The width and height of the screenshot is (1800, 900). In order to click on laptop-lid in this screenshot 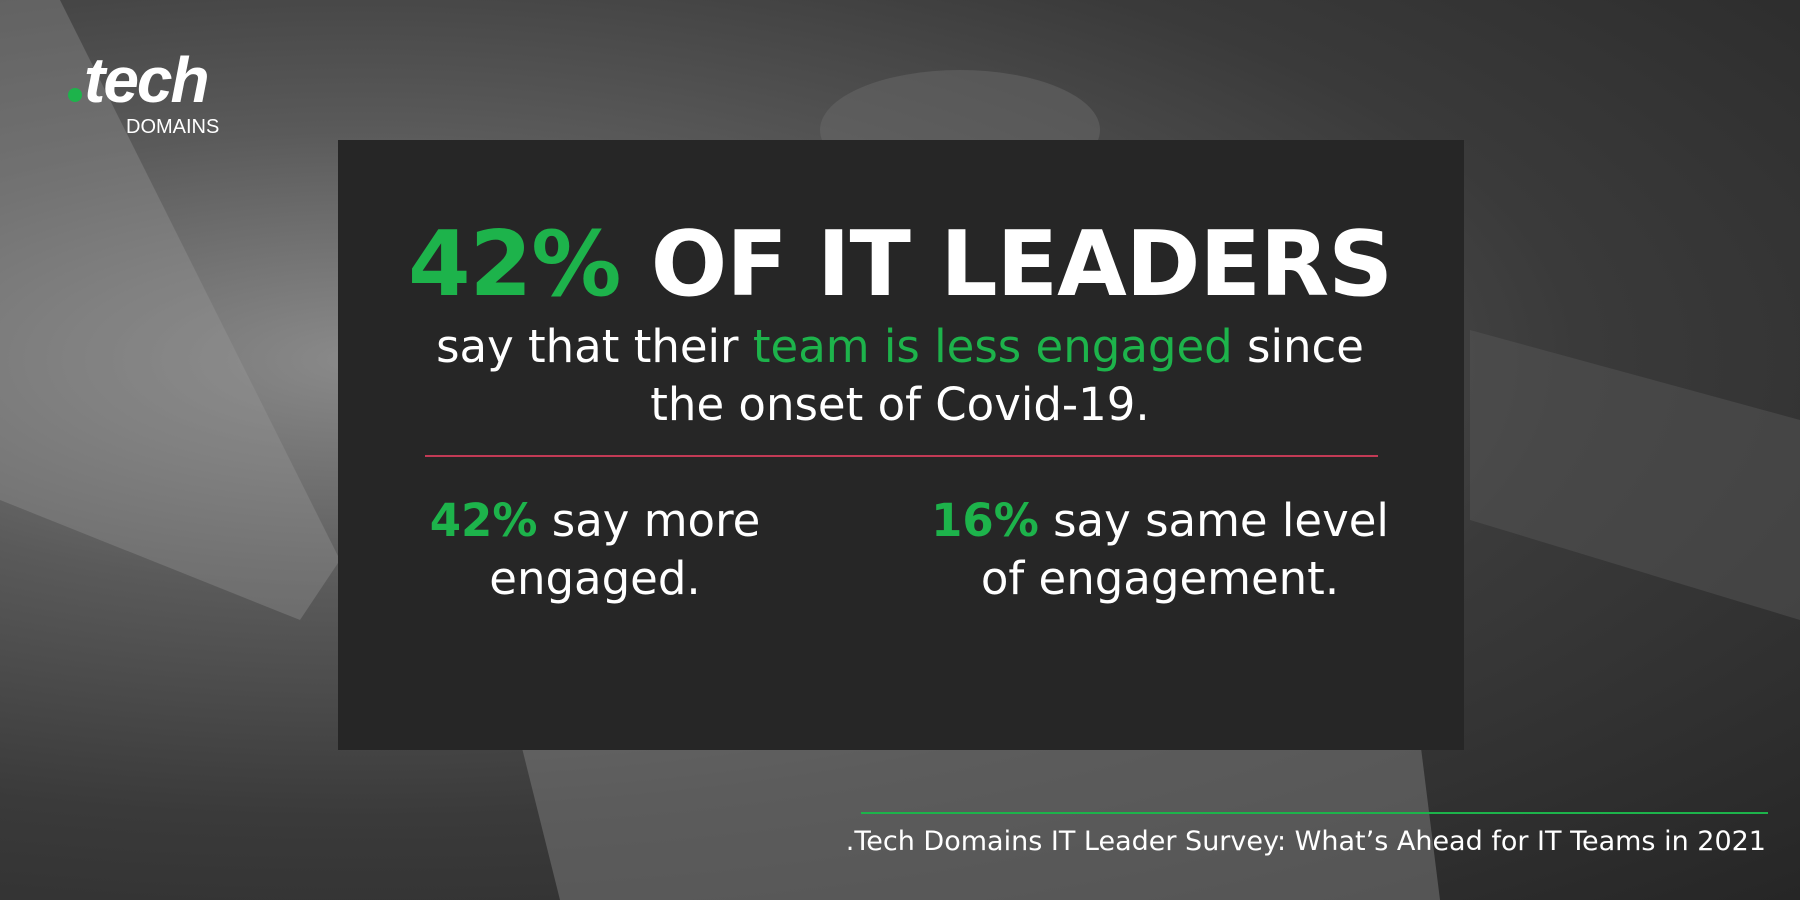, I will do `click(170, 310)`.